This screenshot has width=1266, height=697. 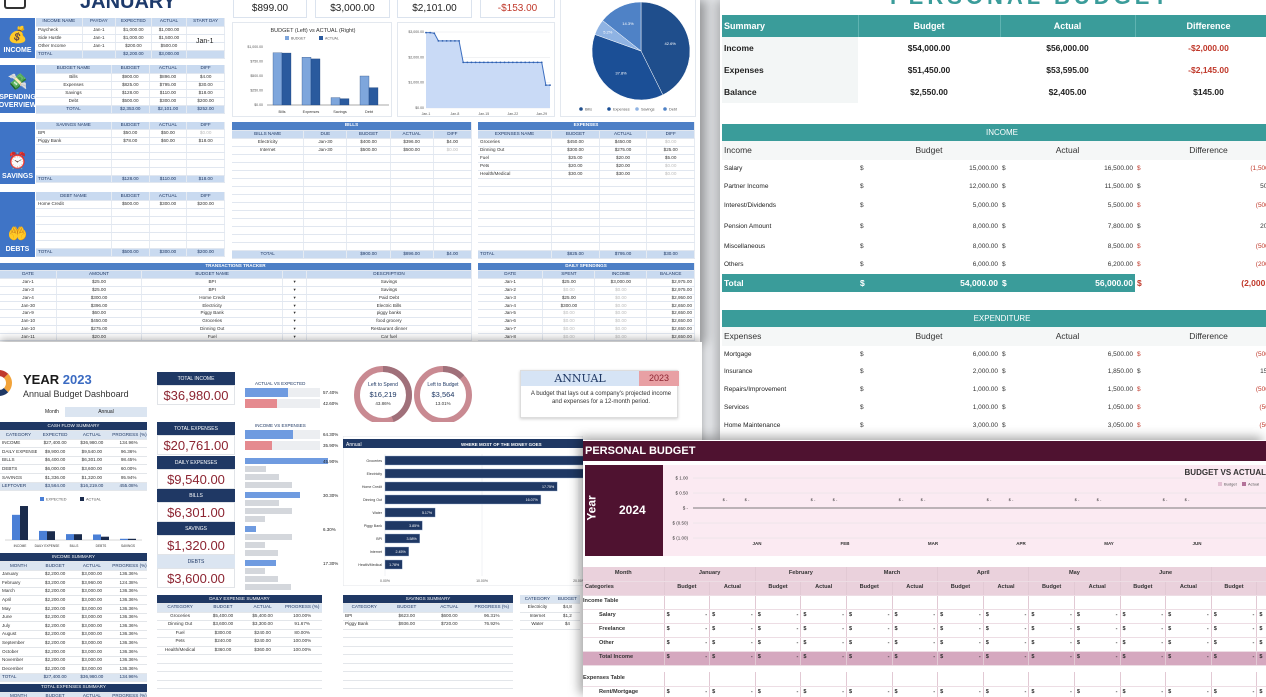 I want to click on x-tick-label: Jan-8, so click(x=455, y=114).